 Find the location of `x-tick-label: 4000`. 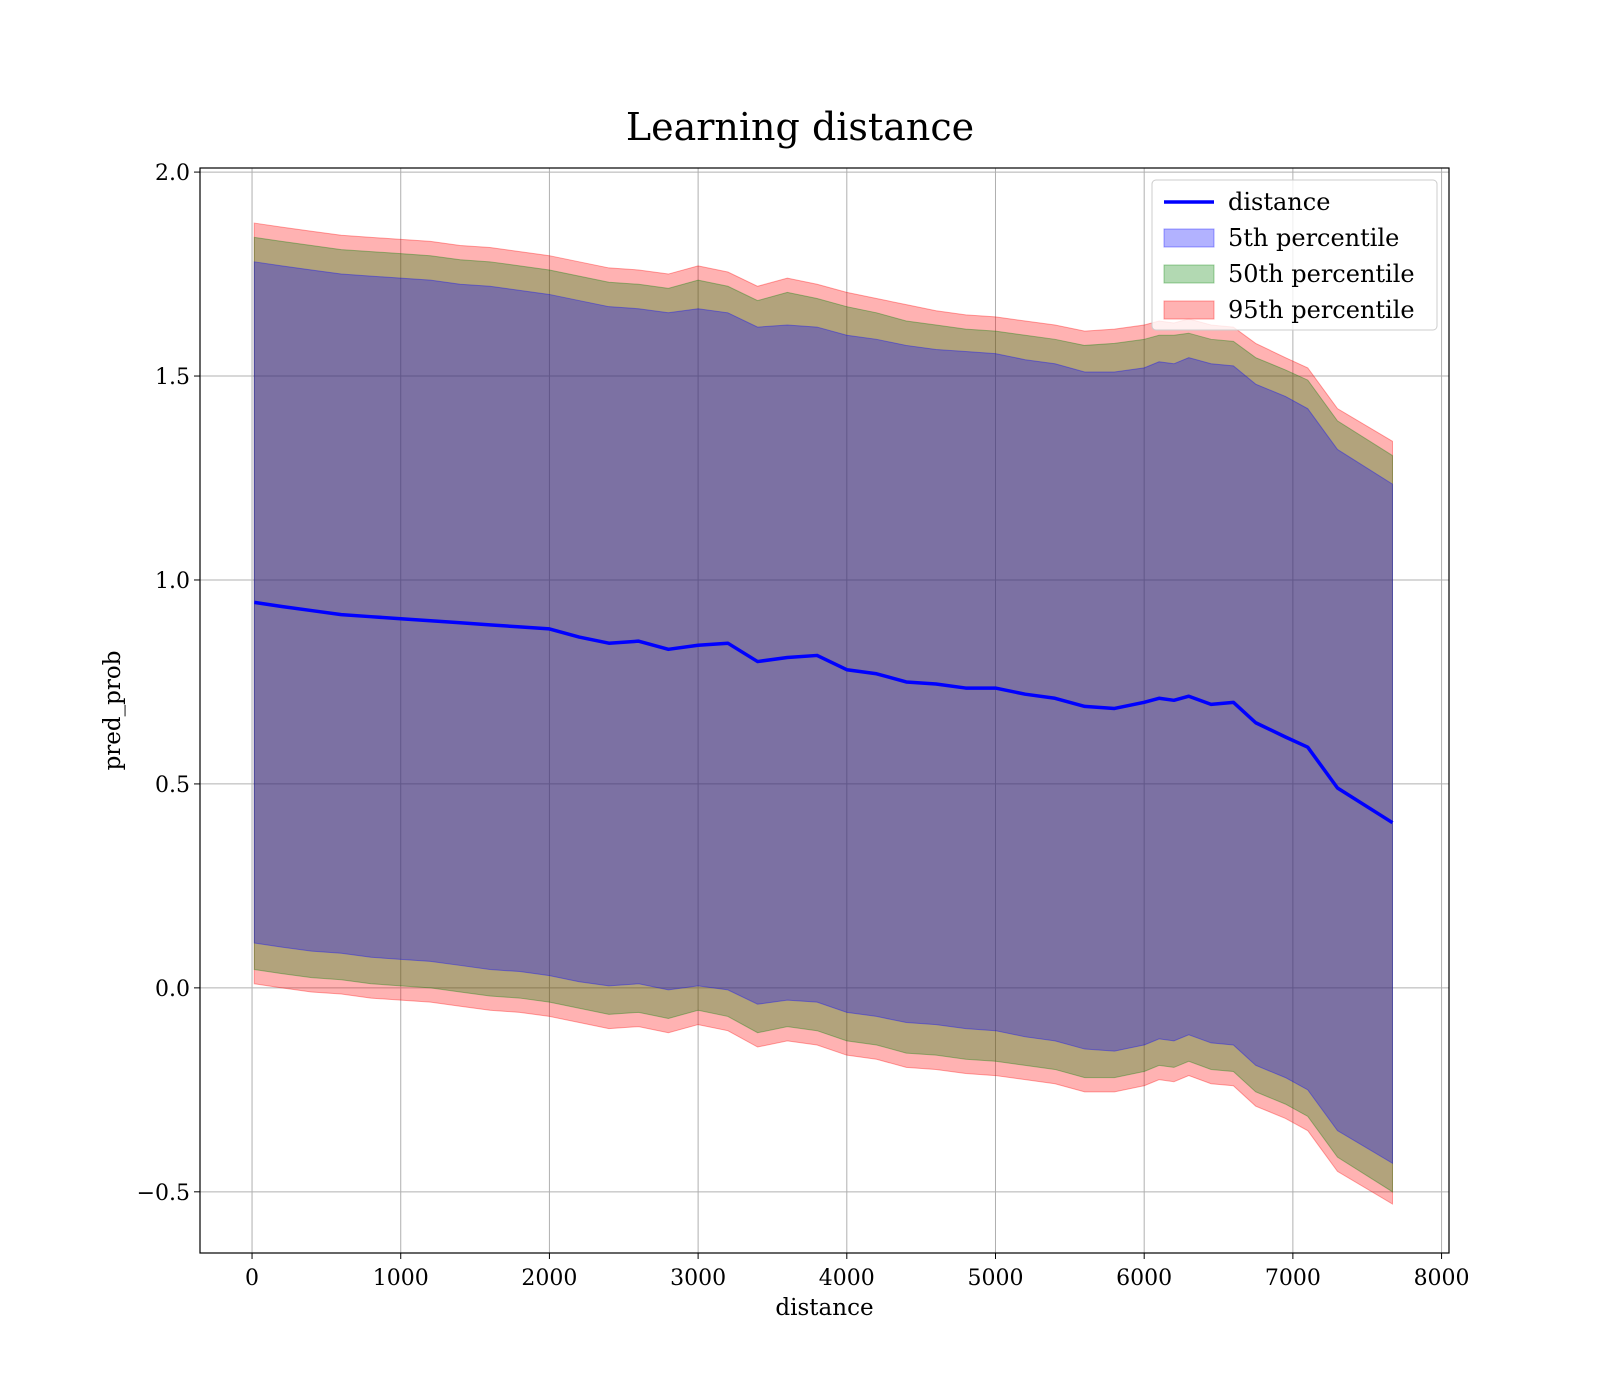

x-tick-label: 4000 is located at coordinates (847, 1278).